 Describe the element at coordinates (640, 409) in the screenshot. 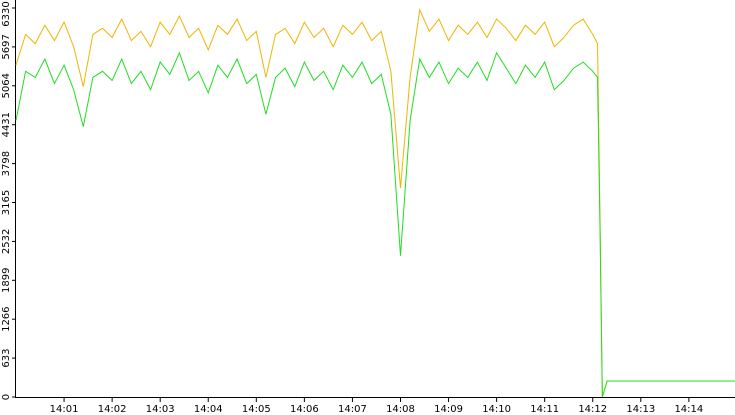

I see `x-tick-label: 14:13` at that location.